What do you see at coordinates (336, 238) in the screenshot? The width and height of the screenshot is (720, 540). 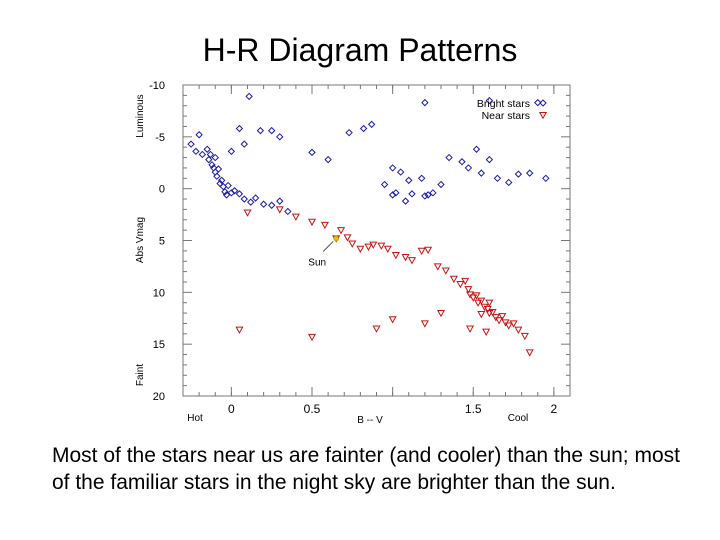 I see `sun-marker` at bounding box center [336, 238].